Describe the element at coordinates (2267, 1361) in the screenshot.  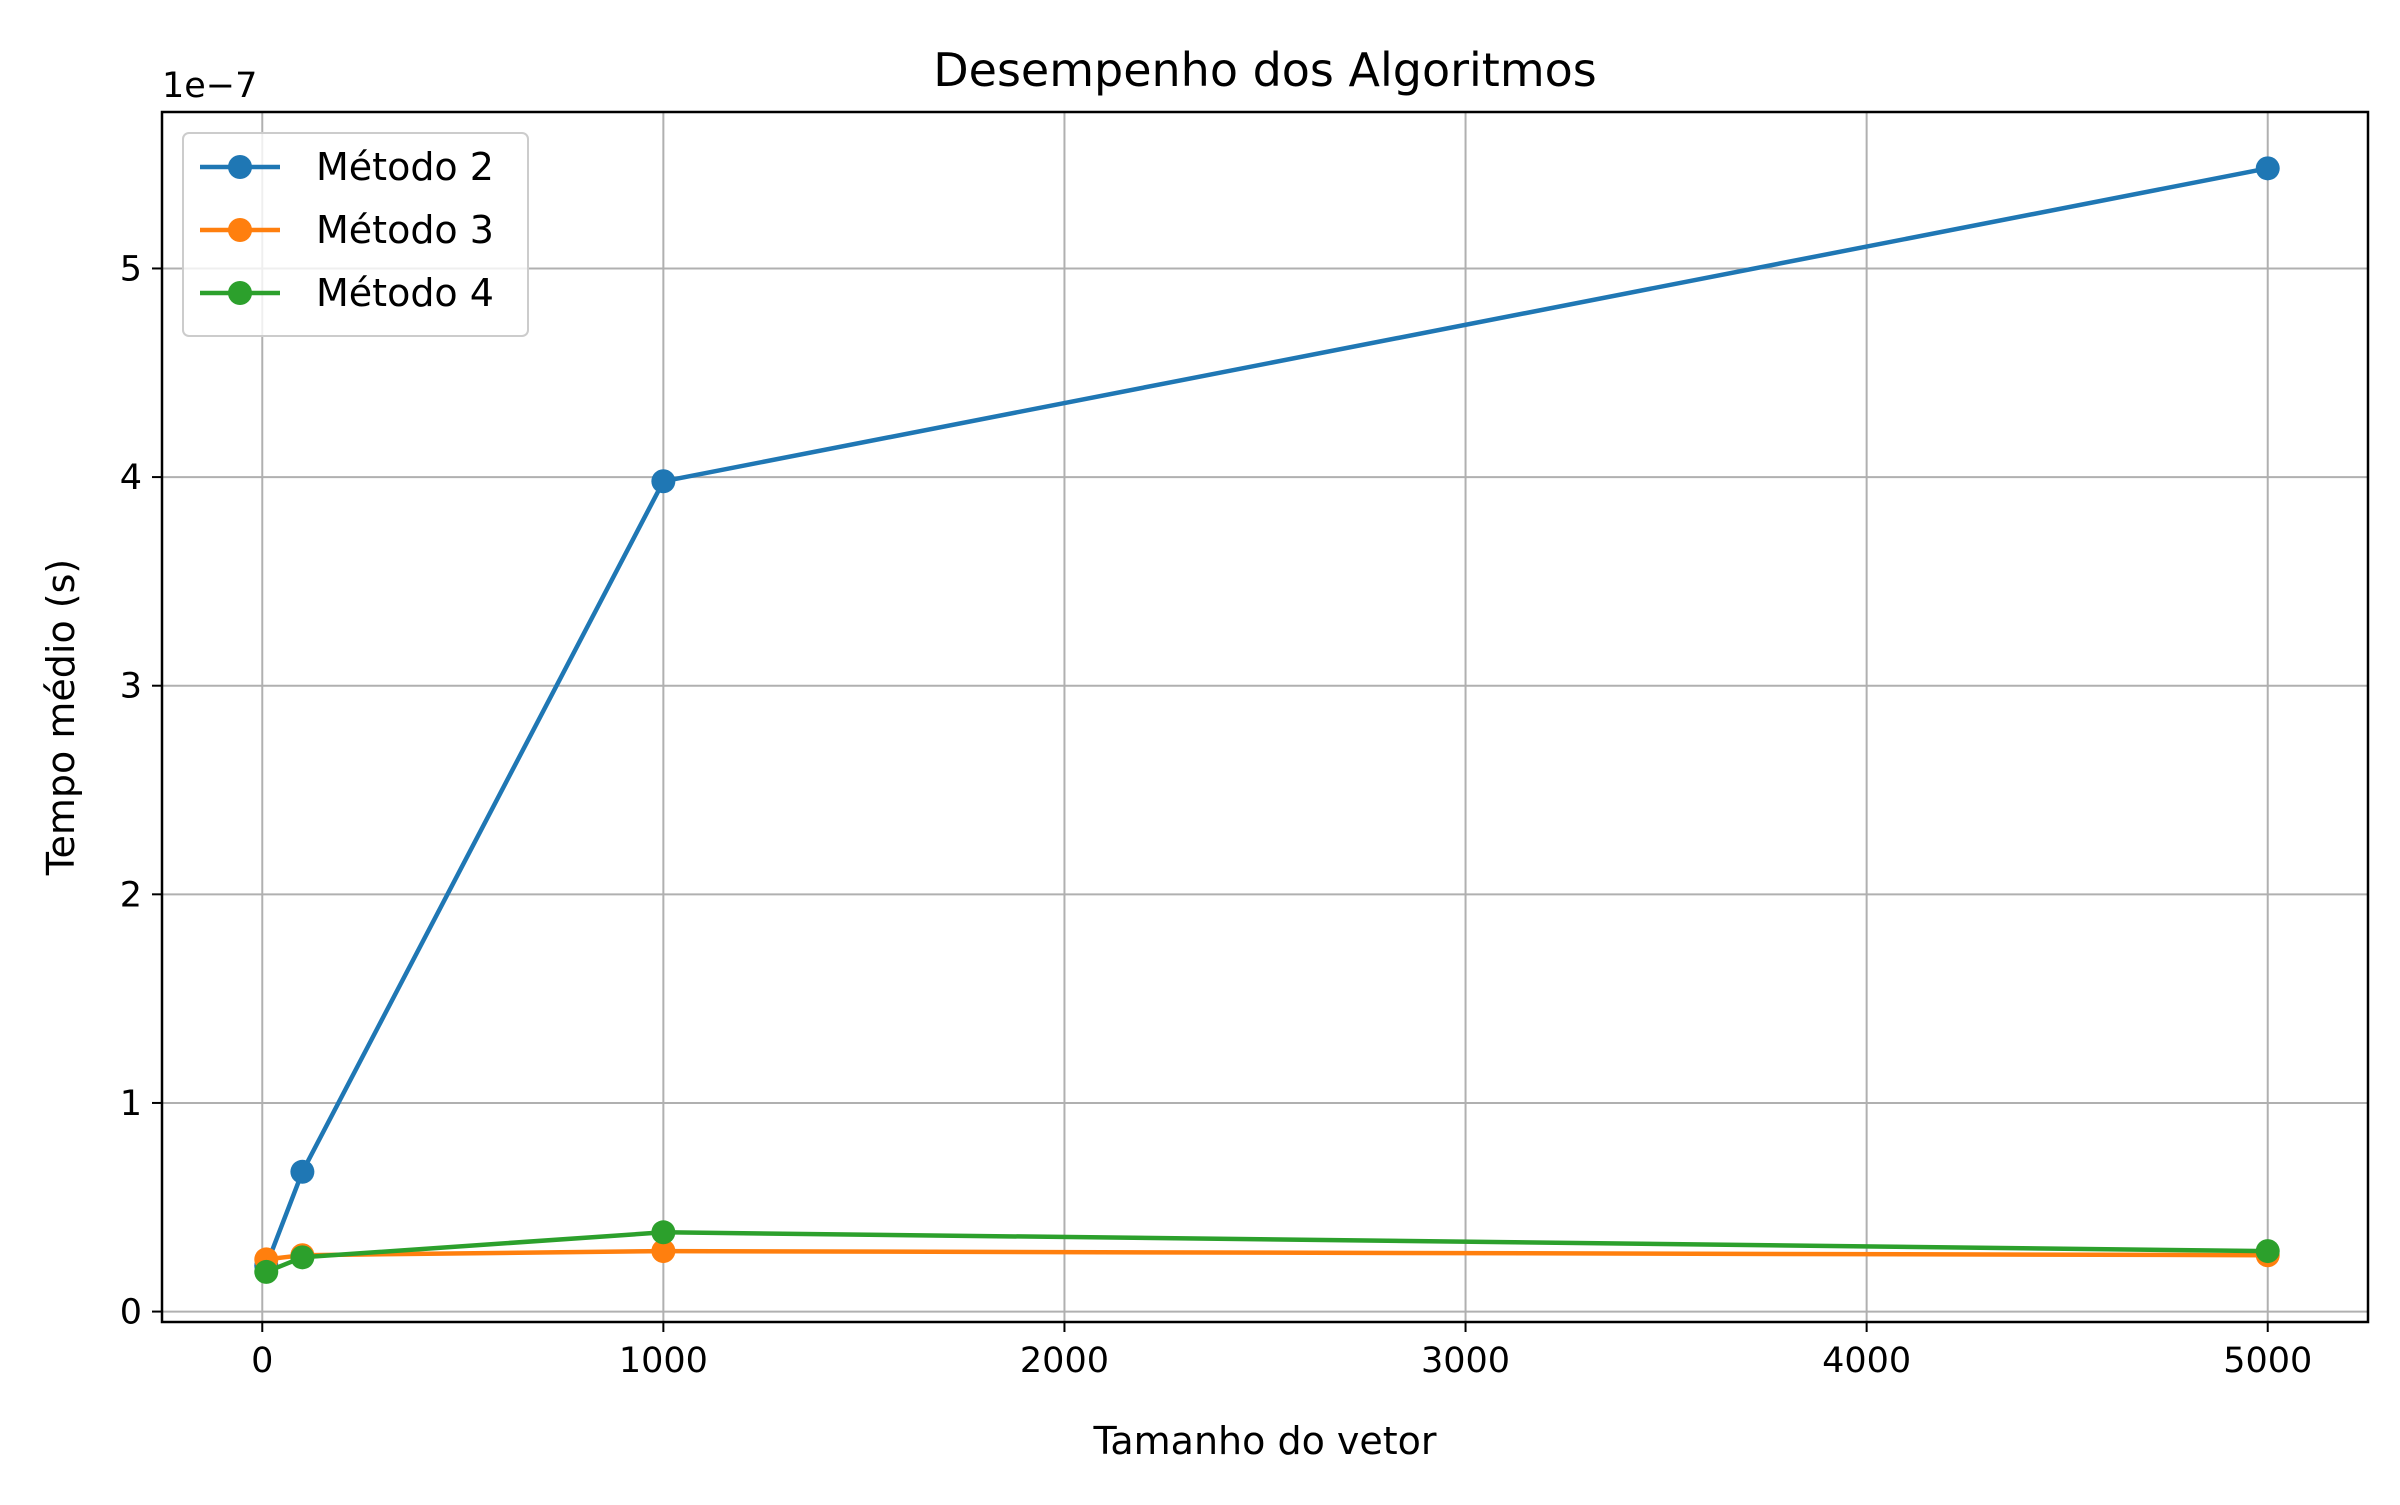
I see `x-tick-label: 5000` at that location.